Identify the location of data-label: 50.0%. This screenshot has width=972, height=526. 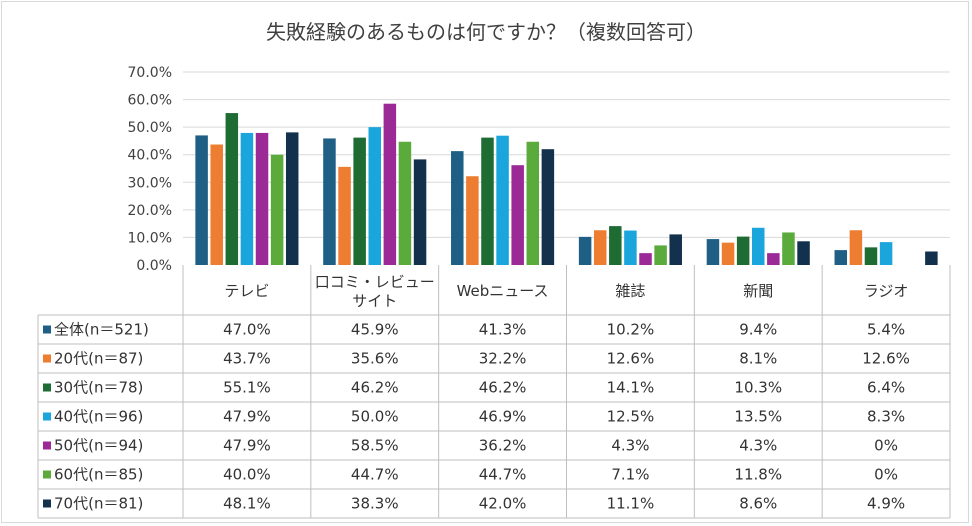
(375, 417).